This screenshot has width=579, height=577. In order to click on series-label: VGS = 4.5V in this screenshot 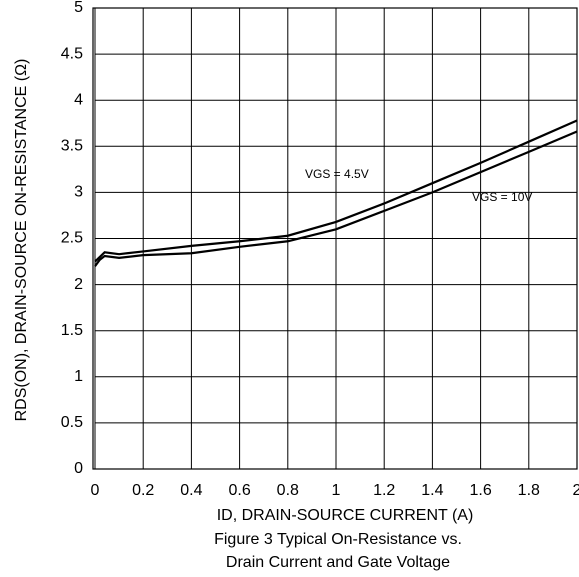, I will do `click(337, 174)`.